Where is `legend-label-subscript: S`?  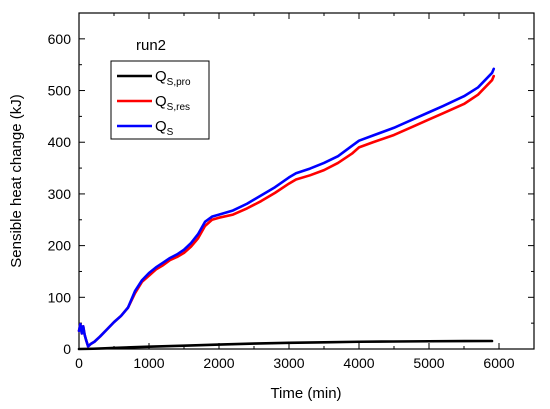
legend-label-subscript: S is located at coordinates (170, 132).